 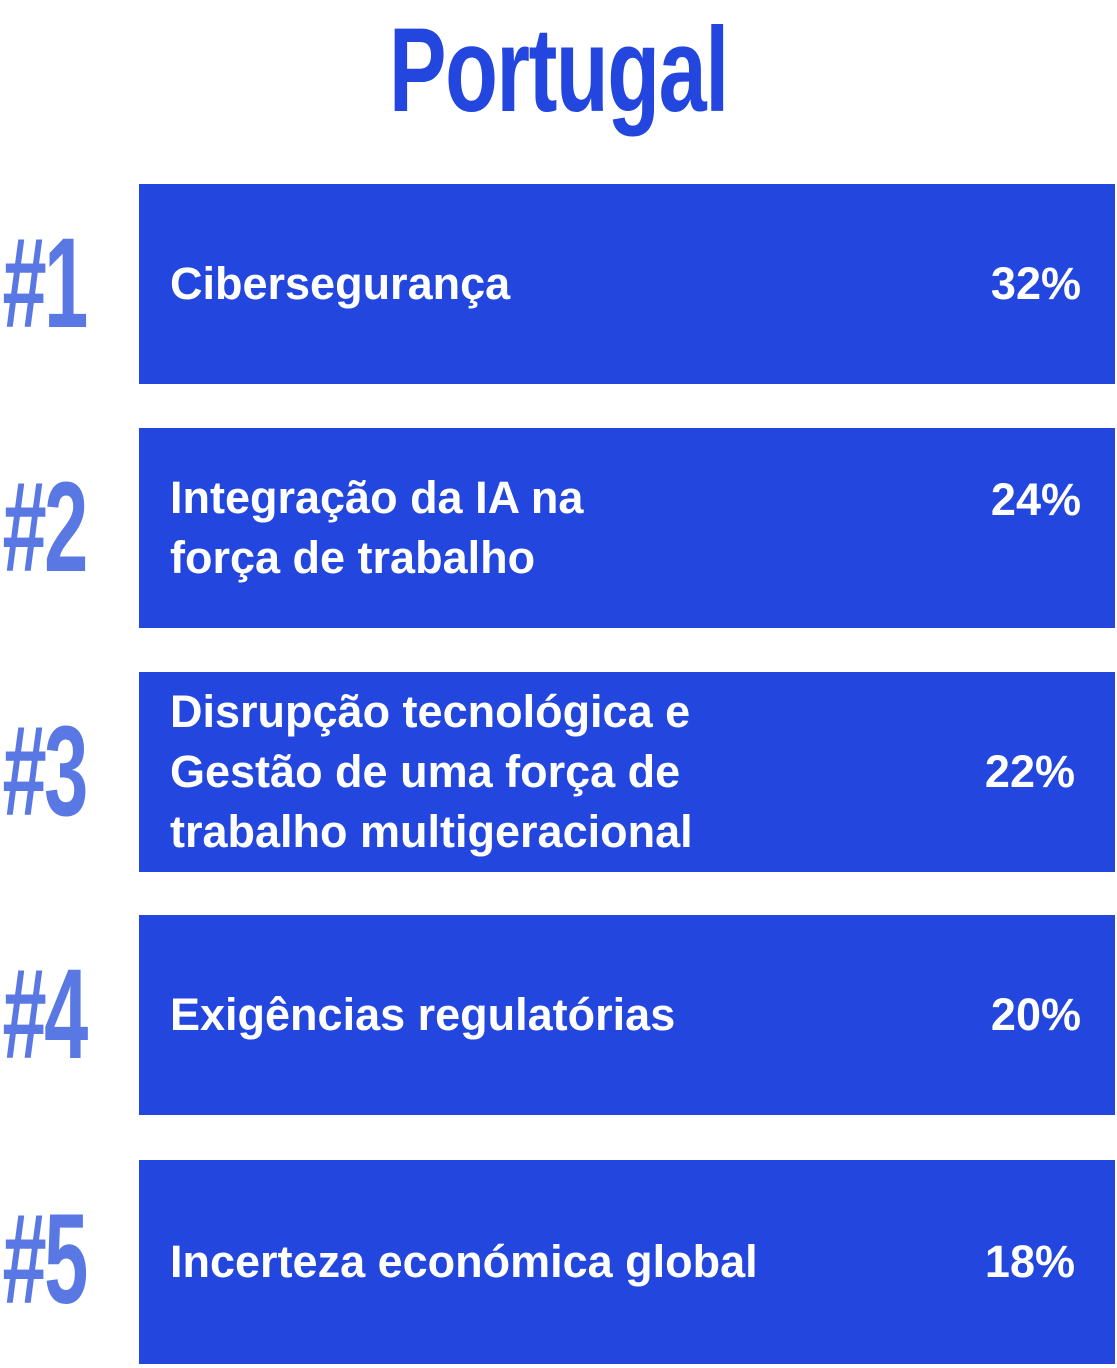 I want to click on ranking-bar-5-label: Incerteza económica global, so click(x=464, y=1261).